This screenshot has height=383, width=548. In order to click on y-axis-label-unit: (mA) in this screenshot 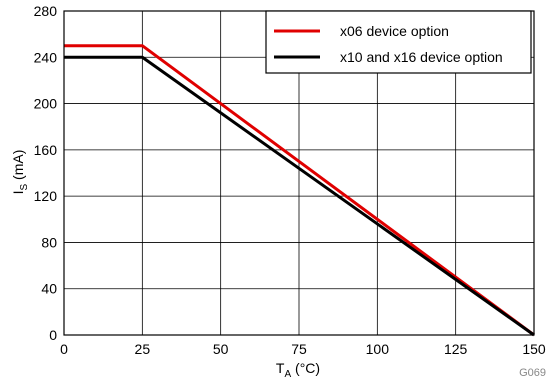, I will do `click(18, 167)`.